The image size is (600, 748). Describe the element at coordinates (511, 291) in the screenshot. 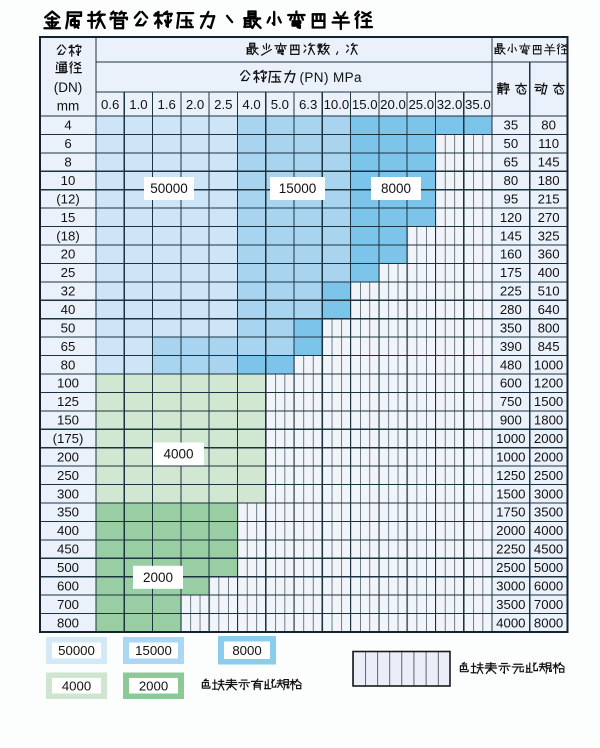

I see `svg-text: 225` at that location.